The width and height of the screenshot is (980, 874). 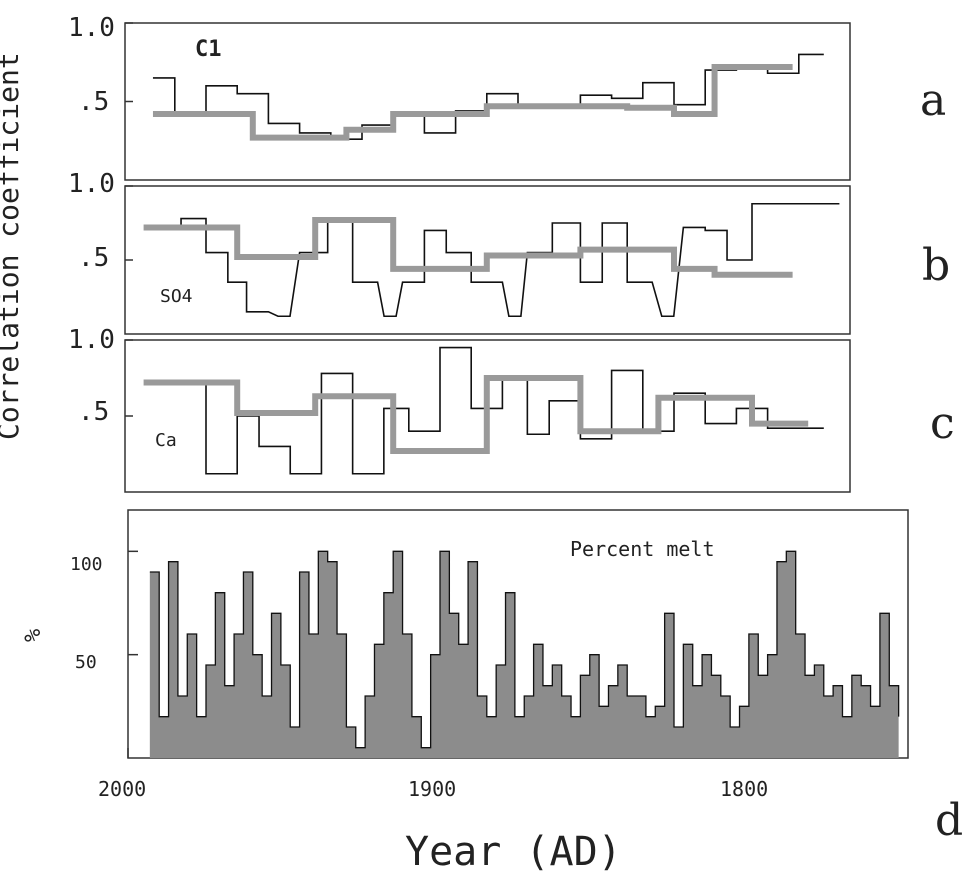 What do you see at coordinates (468, 247) in the screenshot?
I see `panel-b-series-thick` at bounding box center [468, 247].